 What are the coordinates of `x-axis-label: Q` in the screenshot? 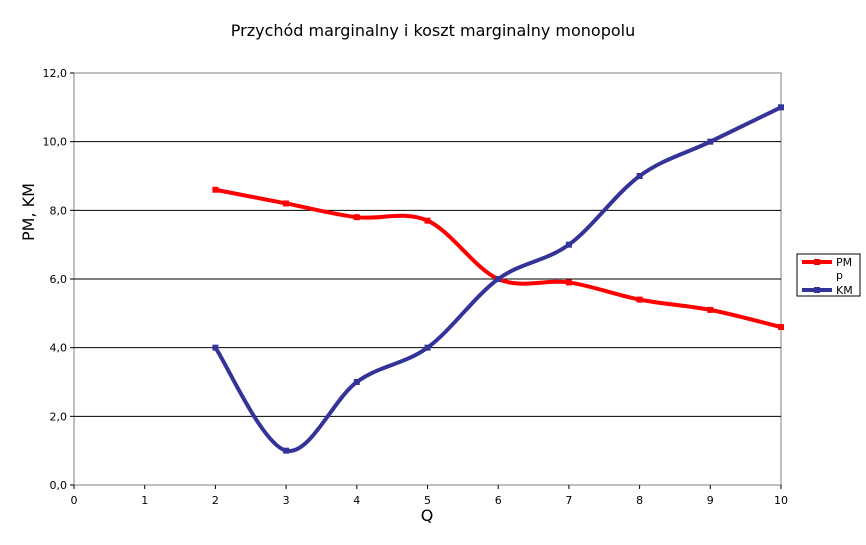 It's located at (427, 515).